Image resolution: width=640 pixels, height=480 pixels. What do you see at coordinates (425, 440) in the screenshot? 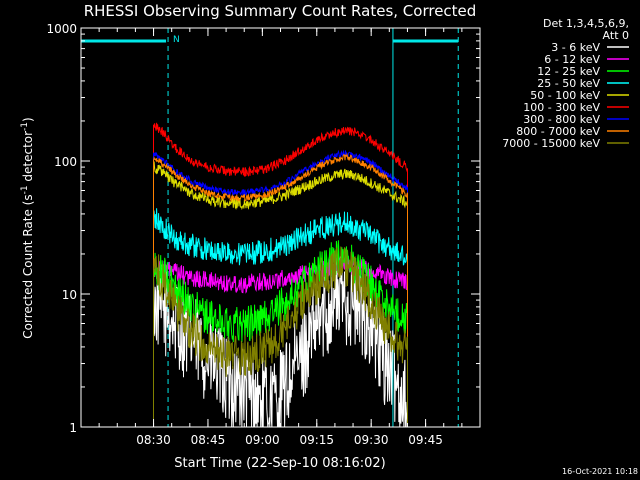
I see `x-tick-label: 09:45` at bounding box center [425, 440].